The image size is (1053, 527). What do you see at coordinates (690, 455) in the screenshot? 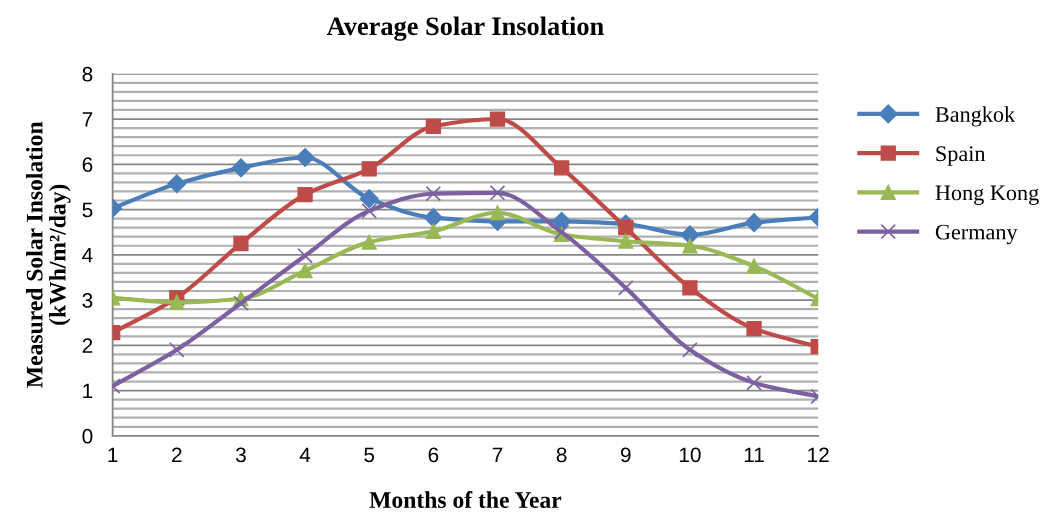
I see `x-tick-label: 10` at bounding box center [690, 455].